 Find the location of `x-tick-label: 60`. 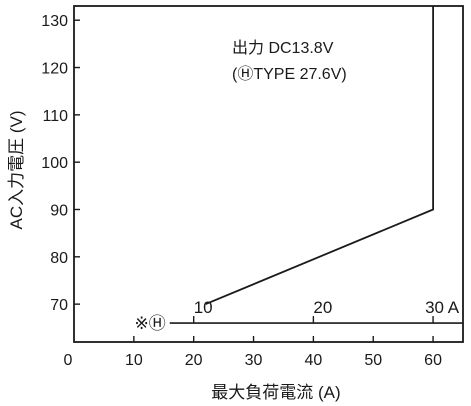

x-tick-label: 60 is located at coordinates (433, 360).